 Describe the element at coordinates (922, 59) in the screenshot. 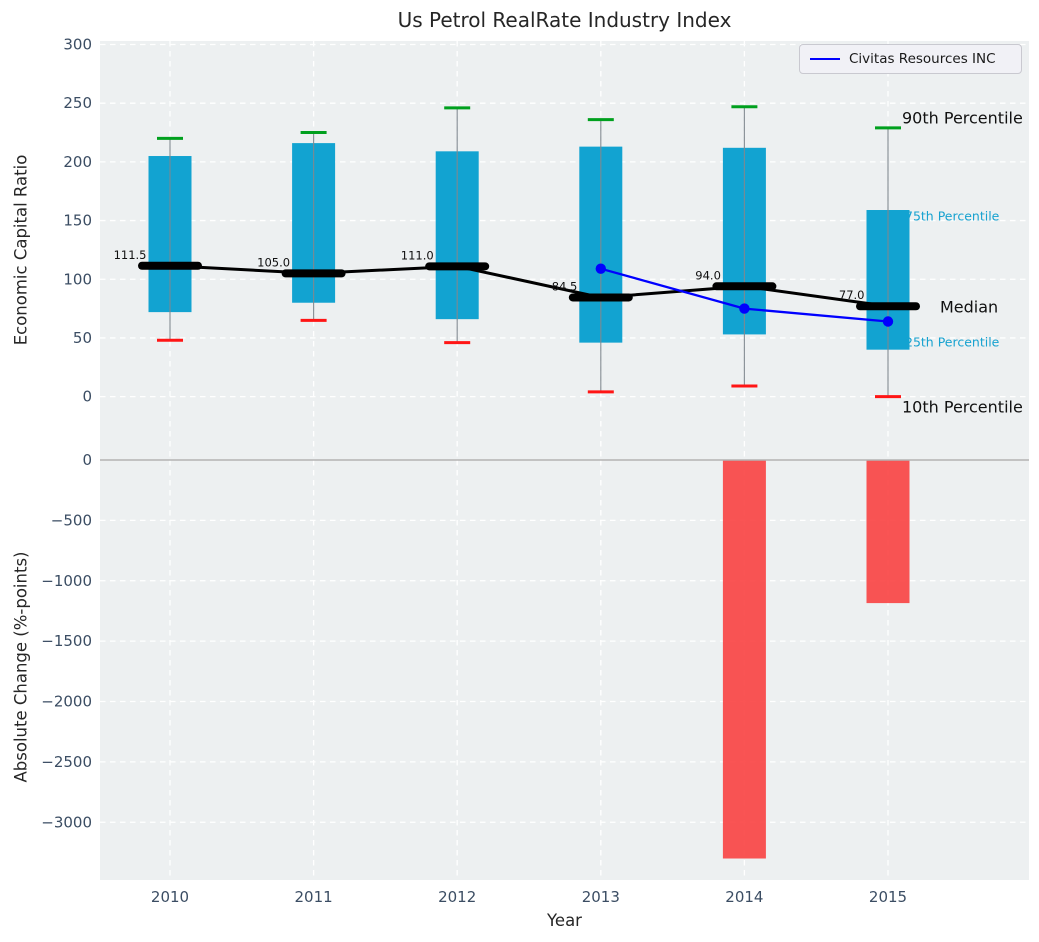

I see `legend-label: Civitas Resources INC` at that location.